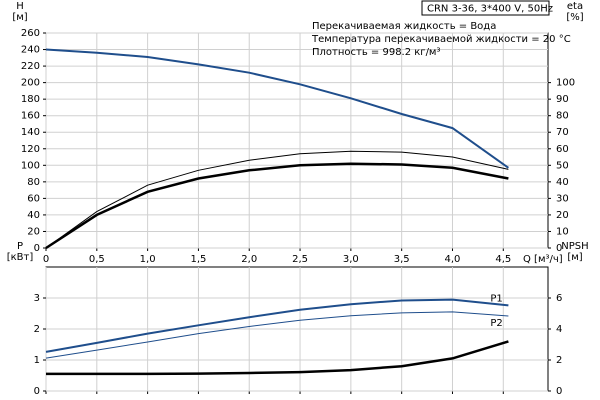 This screenshot has height=400, width=600. Describe the element at coordinates (33, 182) in the screenshot. I see `y-tick-label: 80` at that location.